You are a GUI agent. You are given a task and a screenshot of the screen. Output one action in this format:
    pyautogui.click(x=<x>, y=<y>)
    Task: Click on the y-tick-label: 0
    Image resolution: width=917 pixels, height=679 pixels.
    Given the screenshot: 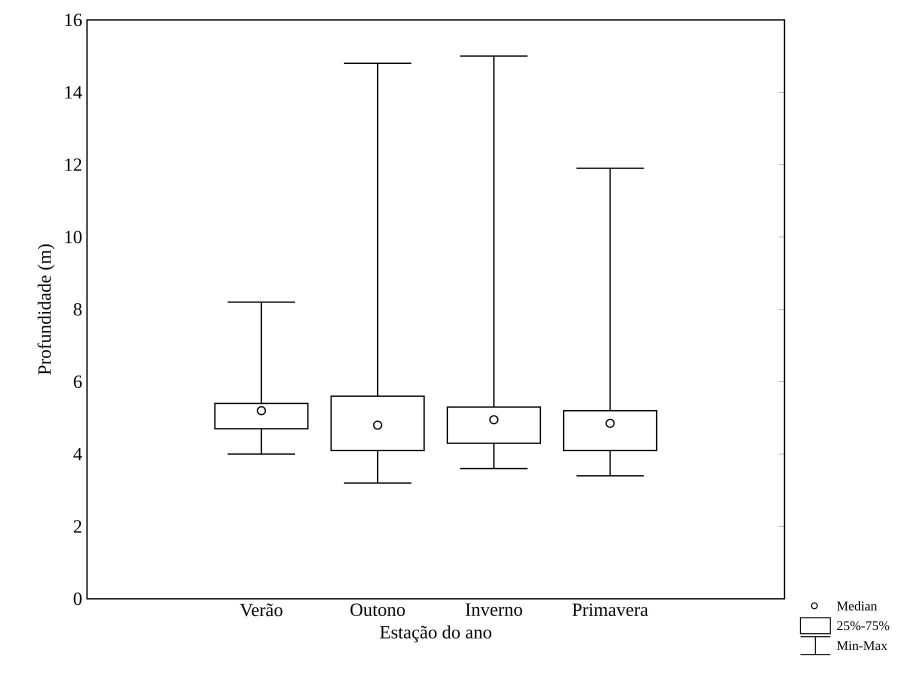 What is the action you would take?
    pyautogui.click(x=78, y=599)
    